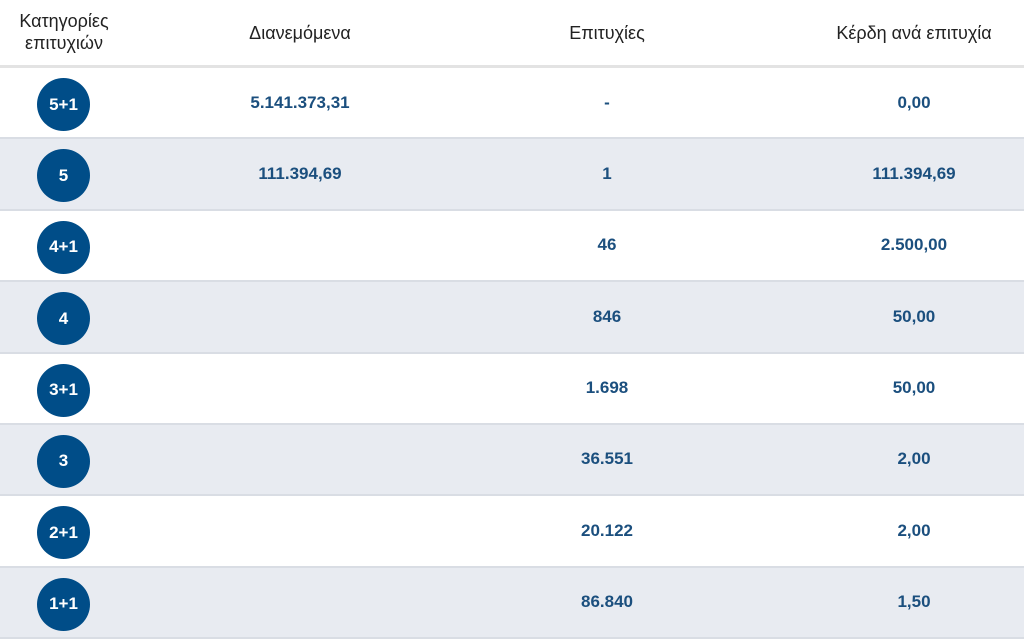  What do you see at coordinates (607, 388) in the screenshot?
I see `winners-cell: 1.698` at bounding box center [607, 388].